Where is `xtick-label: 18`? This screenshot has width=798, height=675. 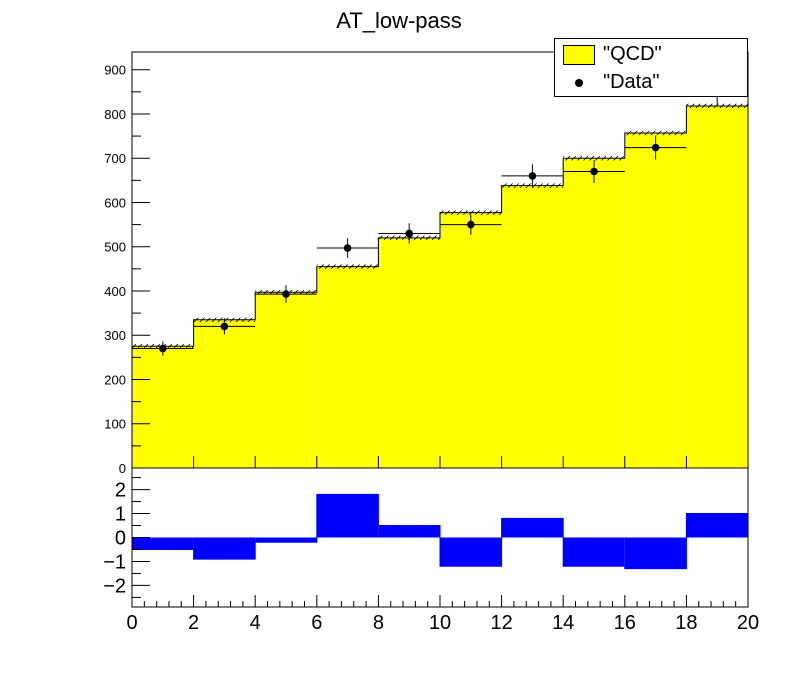 xtick-label: 18 is located at coordinates (686, 623).